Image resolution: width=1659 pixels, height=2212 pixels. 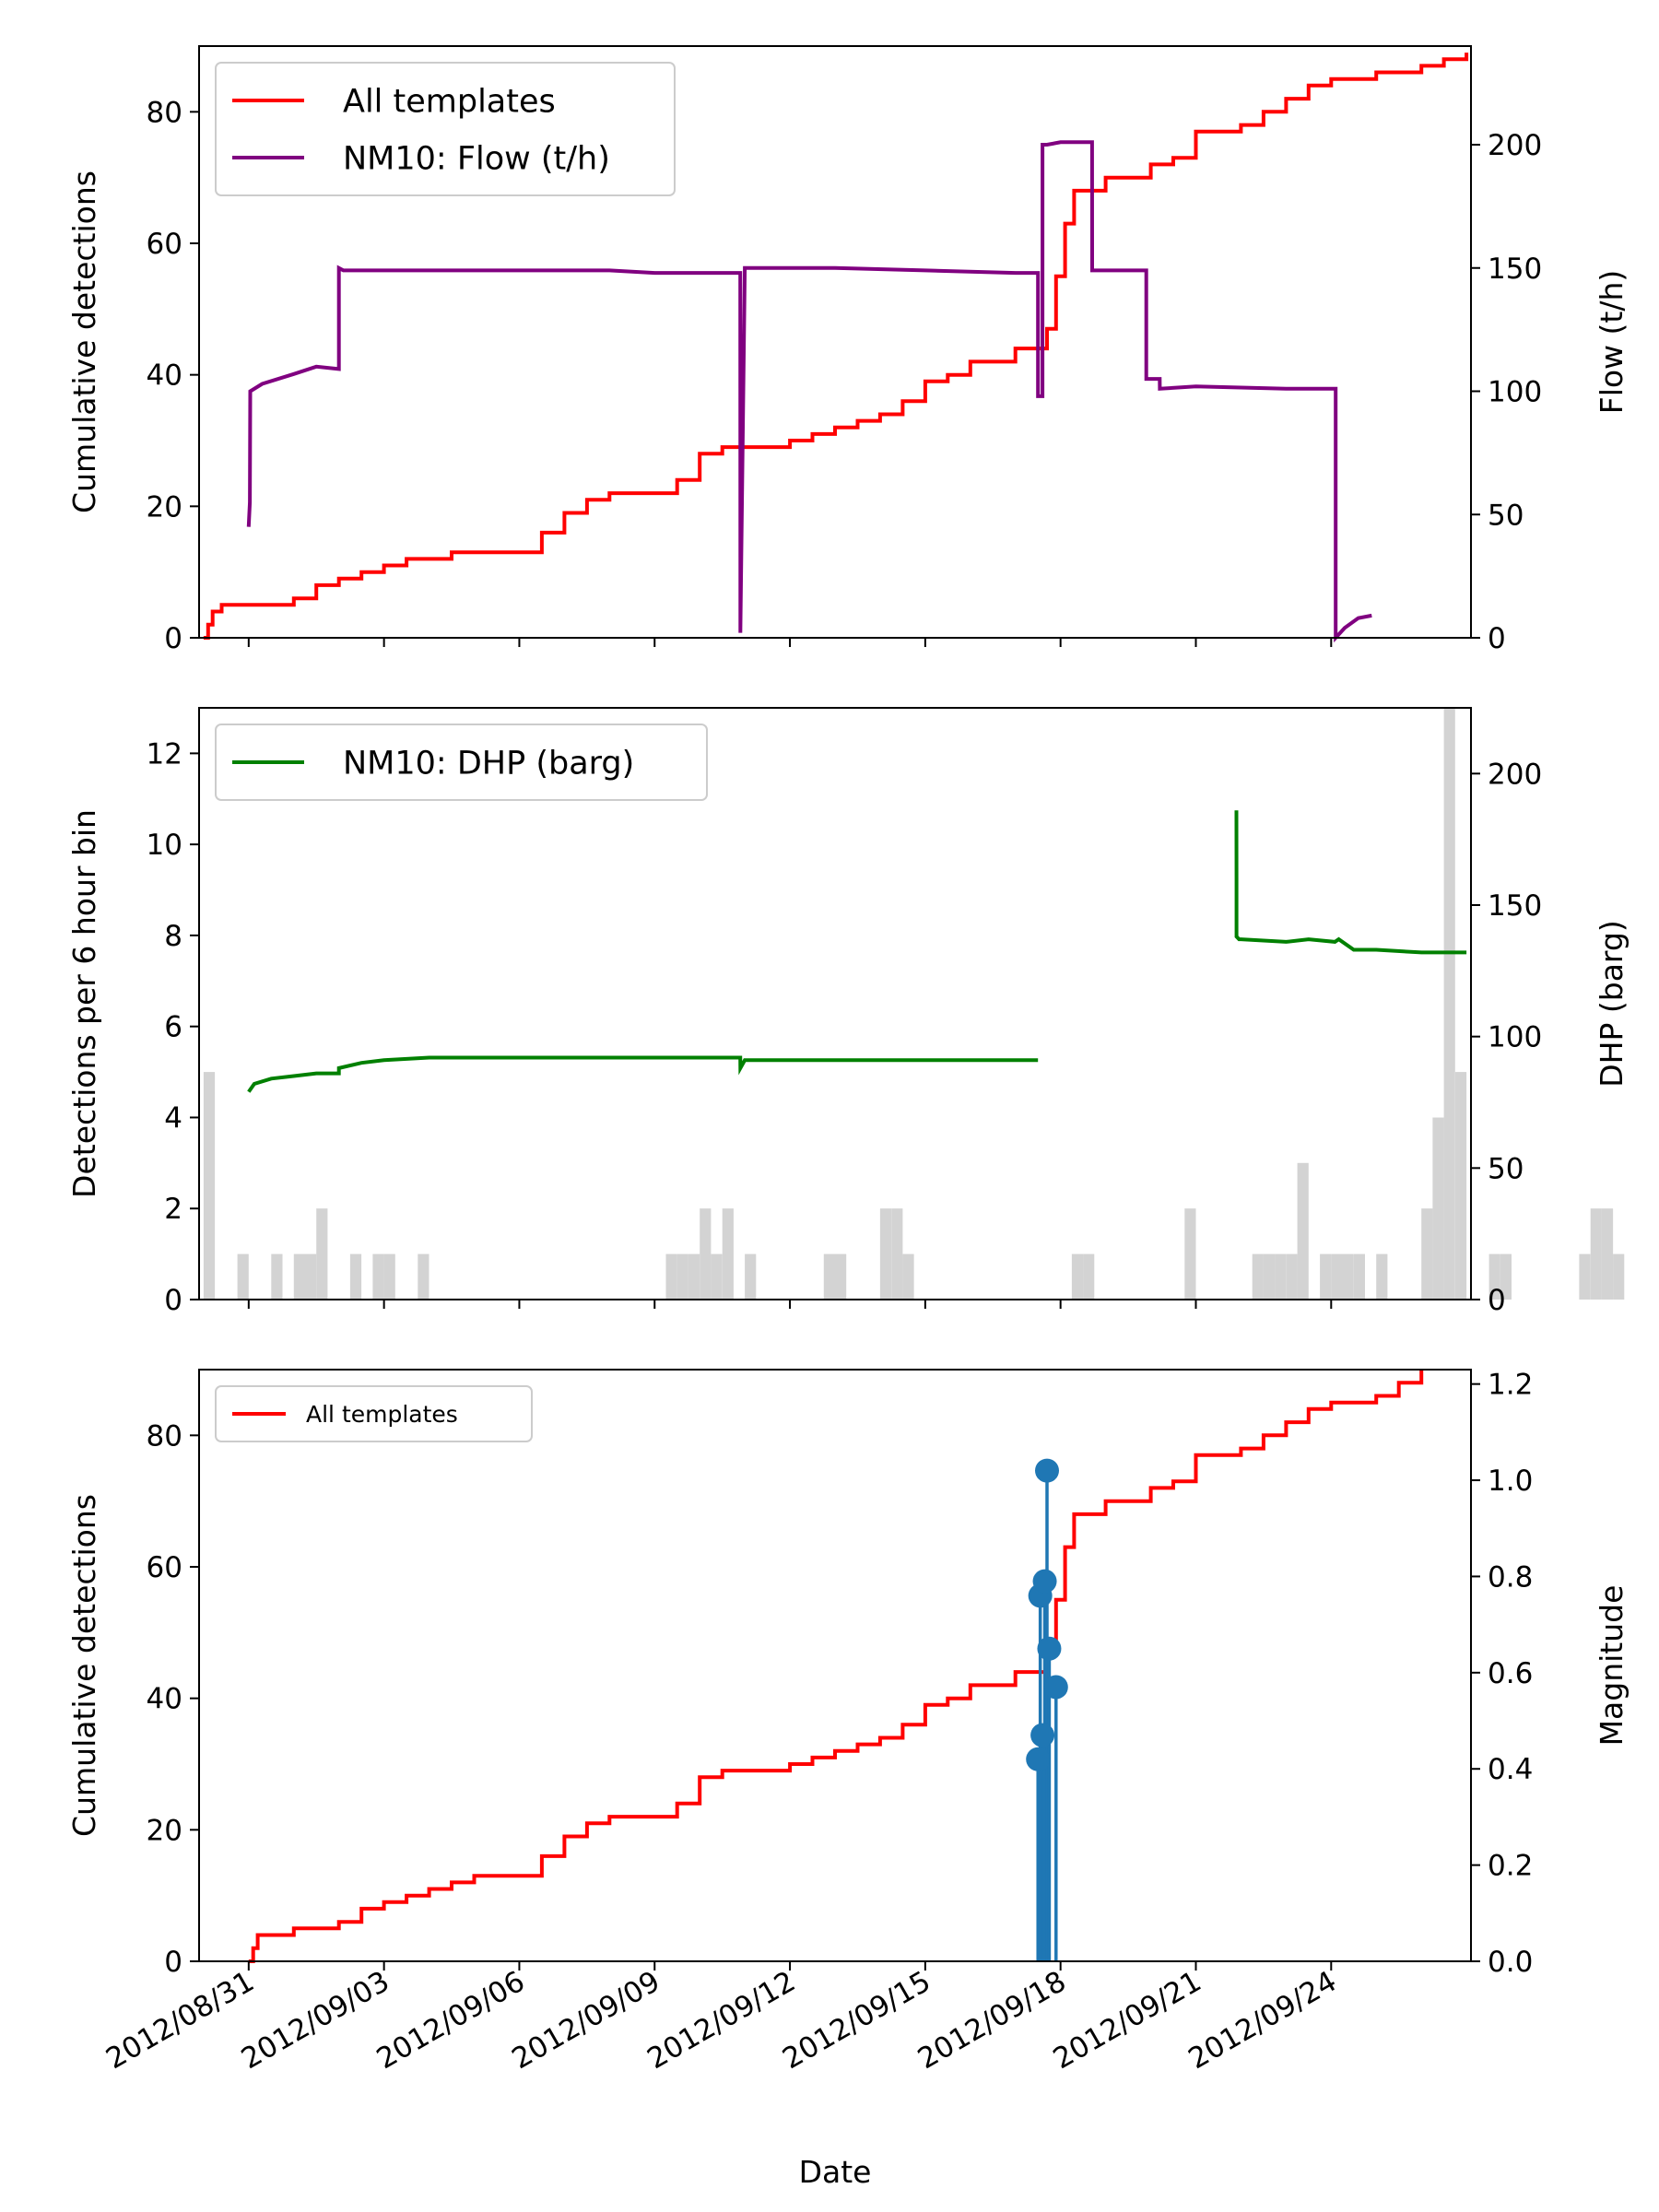 What do you see at coordinates (84, 1003) in the screenshot?
I see `y-axis-label: Detections per 6 hour bin` at bounding box center [84, 1003].